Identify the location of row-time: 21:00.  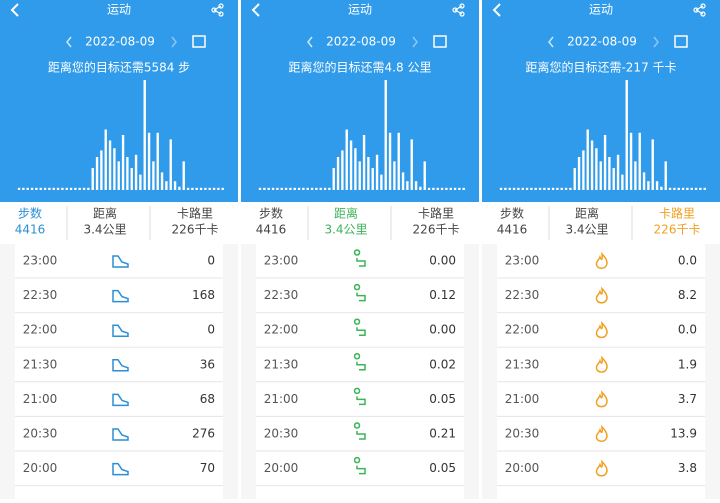
(281, 399).